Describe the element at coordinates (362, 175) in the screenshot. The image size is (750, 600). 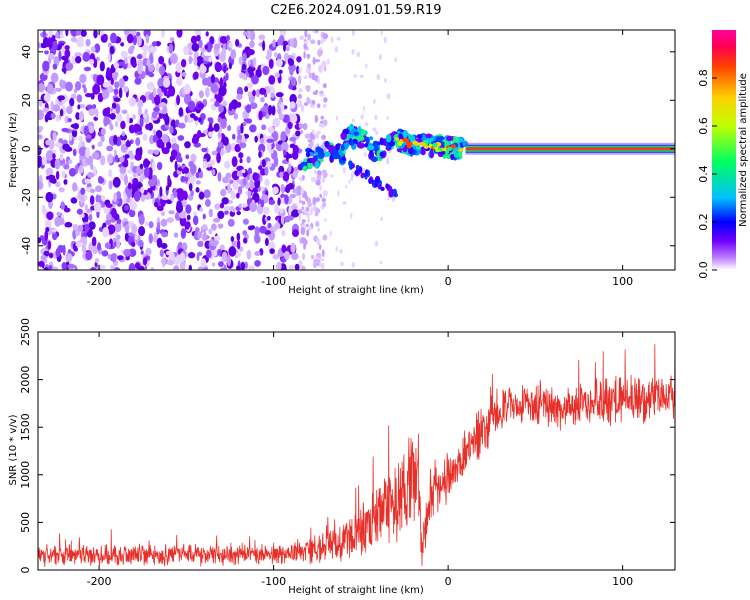
I see `signal-branch-blob` at that location.